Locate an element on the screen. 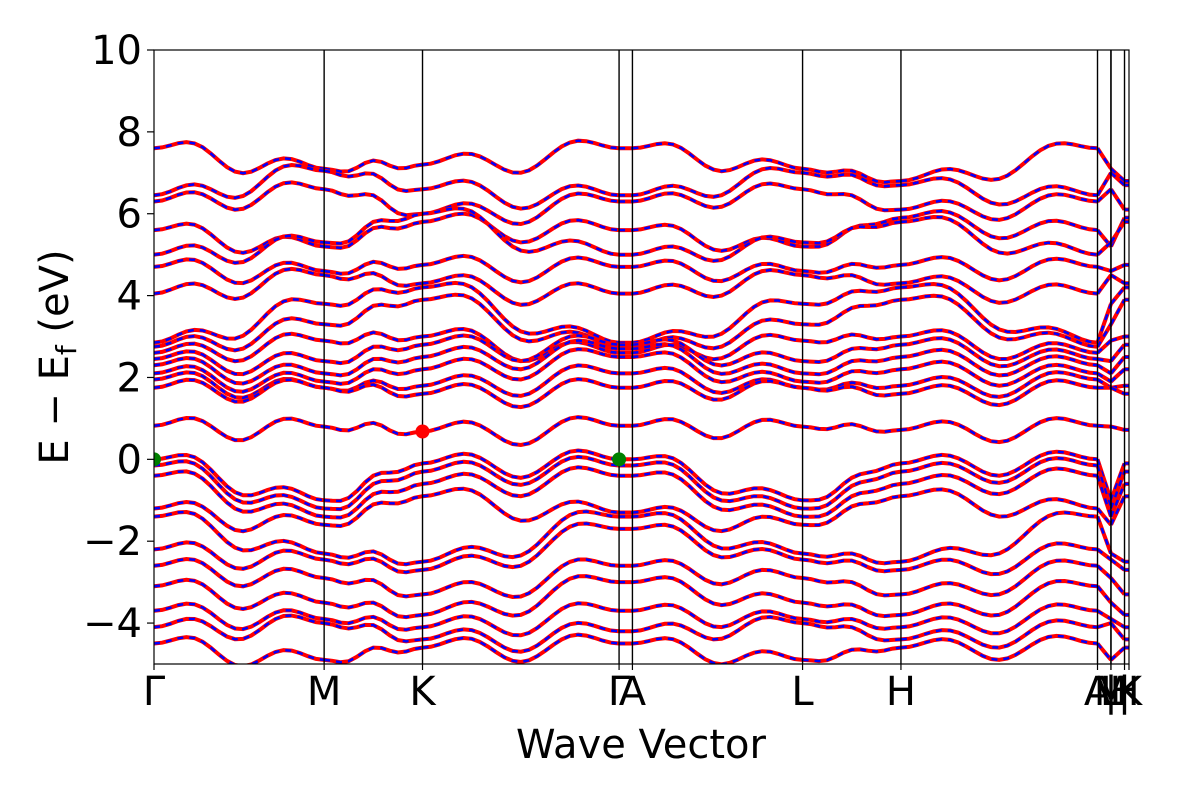 Image resolution: width=1200 pixels, height=800 pixels. x-axis-label: Wave Vector is located at coordinates (641, 745).